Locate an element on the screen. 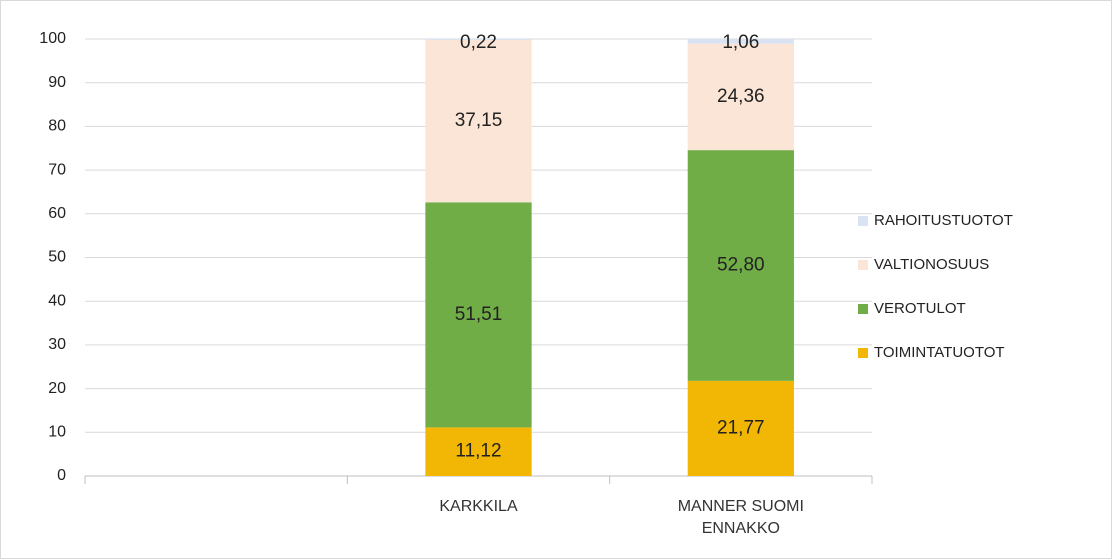 This screenshot has width=1113, height=560. y-tick-label: 50 is located at coordinates (57, 257).